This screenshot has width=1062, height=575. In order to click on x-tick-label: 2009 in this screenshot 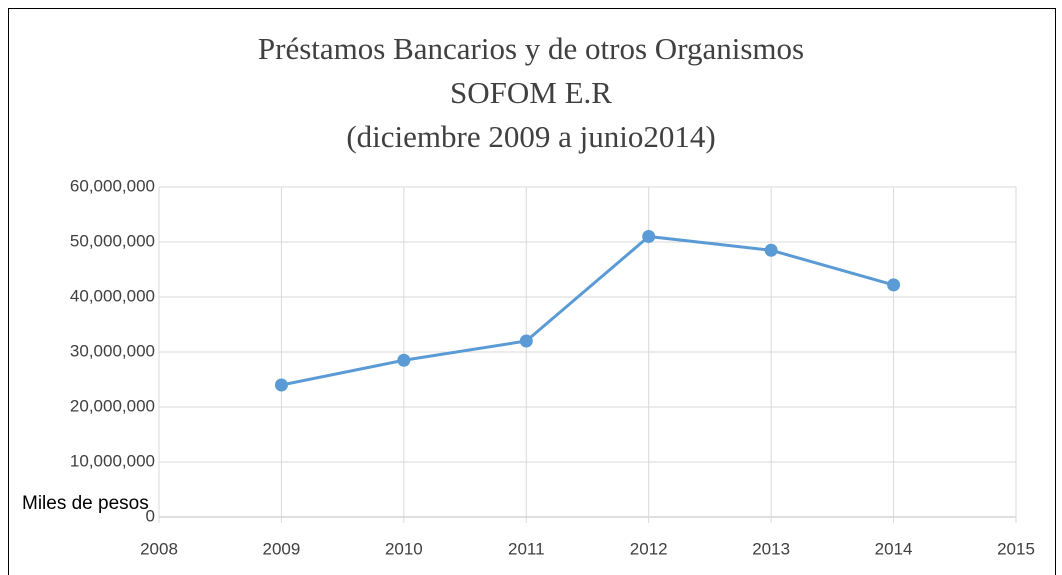, I will do `click(282, 548)`.